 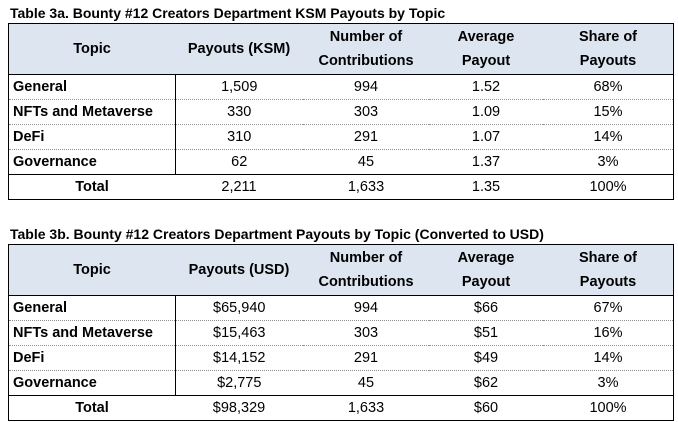 What do you see at coordinates (239, 112) in the screenshot?
I see `cell-payouts: 330` at bounding box center [239, 112].